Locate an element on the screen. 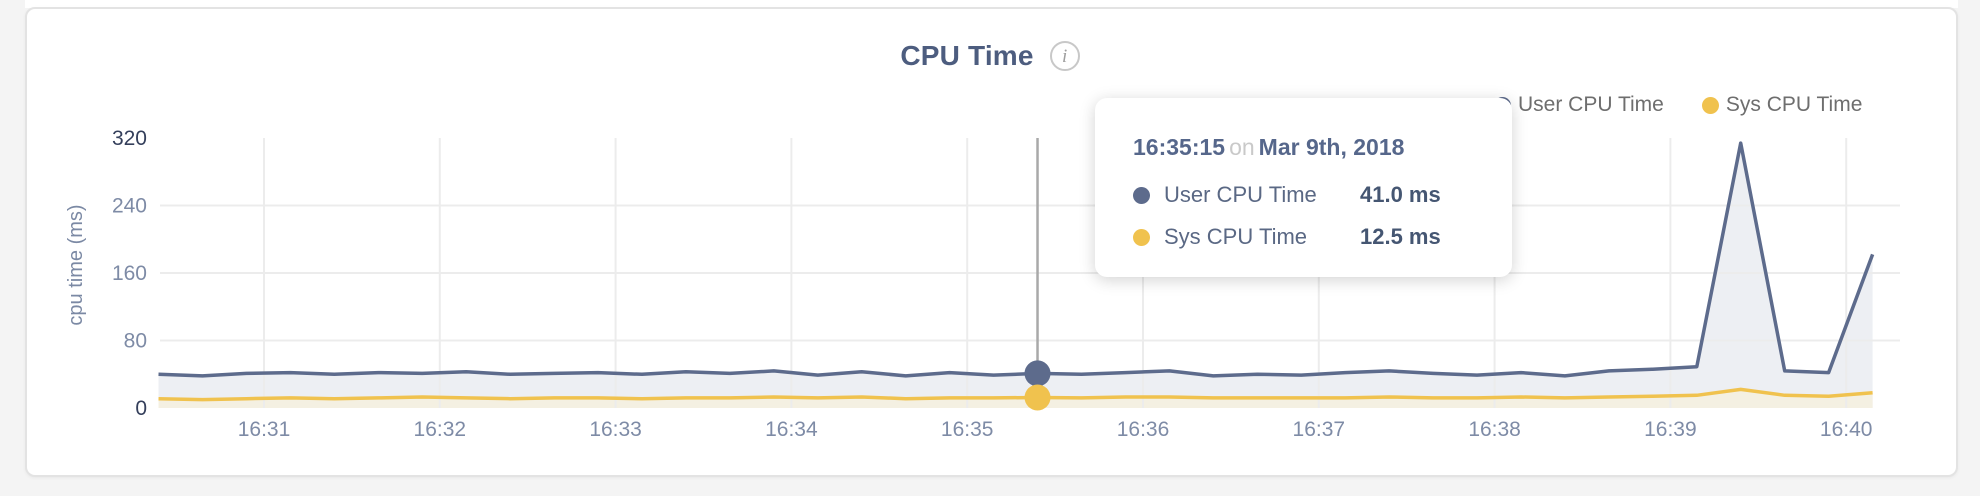 This screenshot has width=1980, height=496. sys-series-line is located at coordinates (1015, 394).